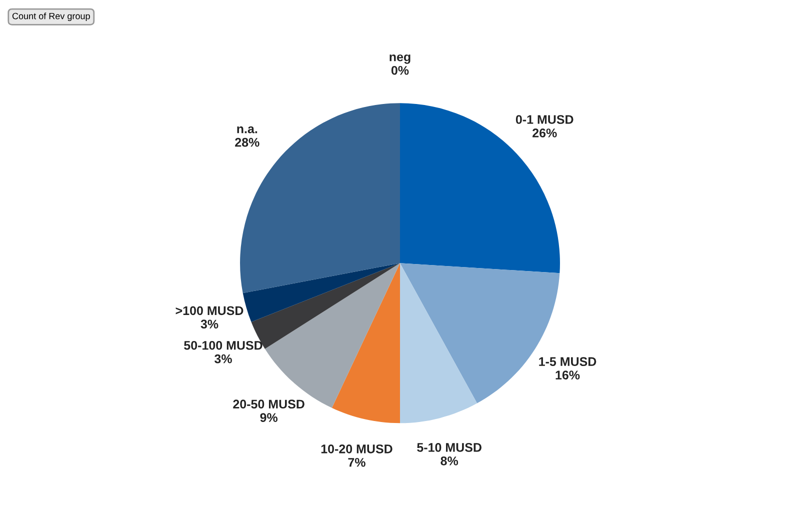 The width and height of the screenshot is (800, 505). Describe the element at coordinates (247, 130) in the screenshot. I see `slice-label: n.a.` at that location.